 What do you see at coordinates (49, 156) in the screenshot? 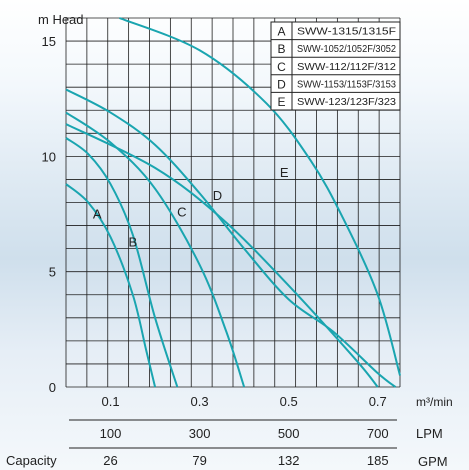
I see `y-tick-label: 10` at bounding box center [49, 156].